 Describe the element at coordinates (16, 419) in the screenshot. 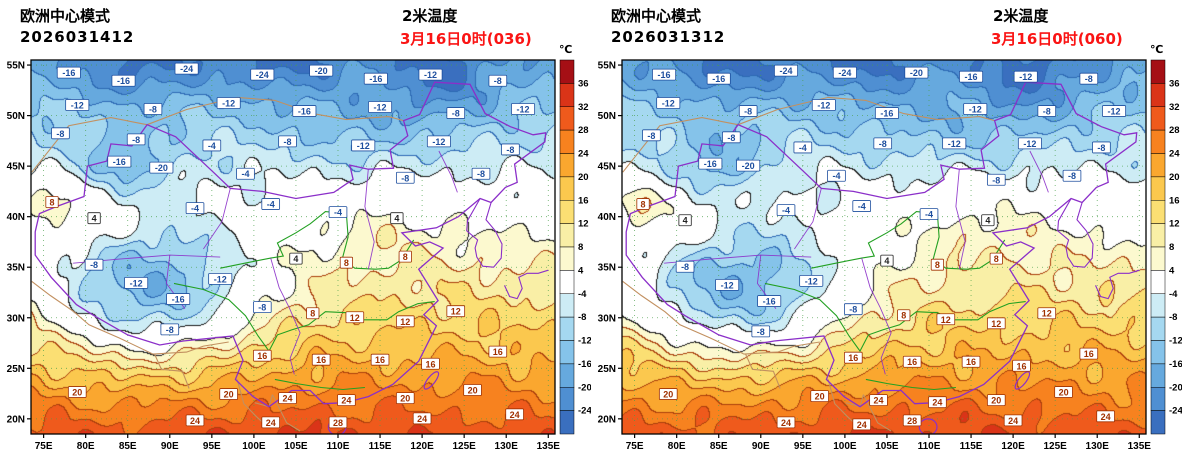

I see `lat-tick-label: 20N` at that location.